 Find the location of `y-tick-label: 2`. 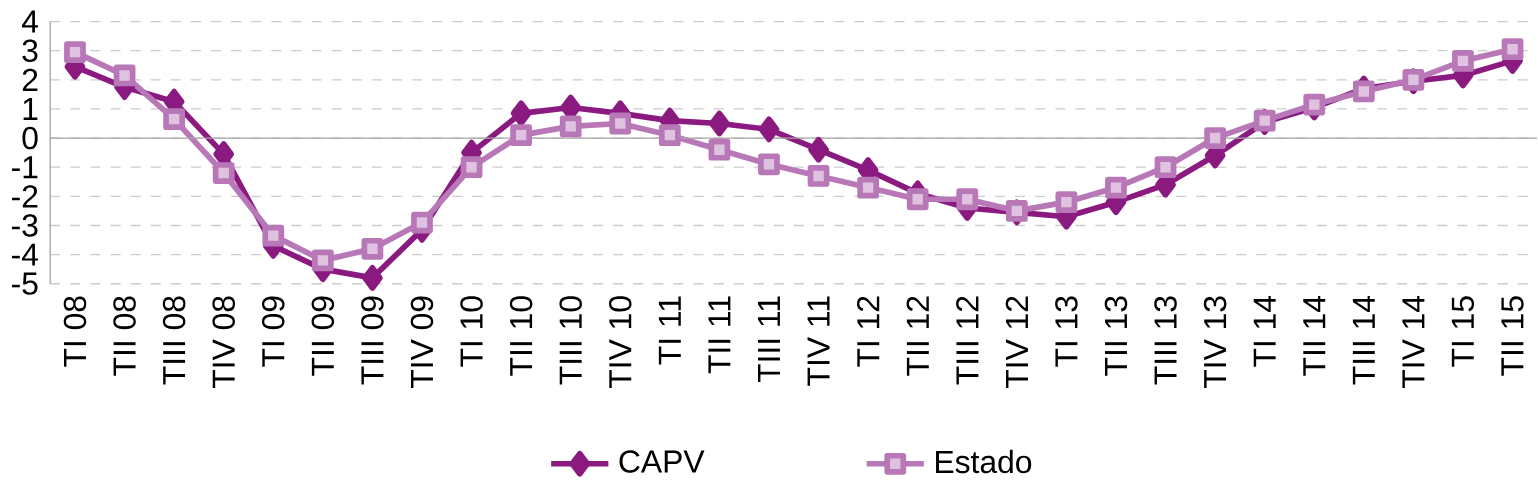

y-tick-label: 2 is located at coordinates (30, 79).